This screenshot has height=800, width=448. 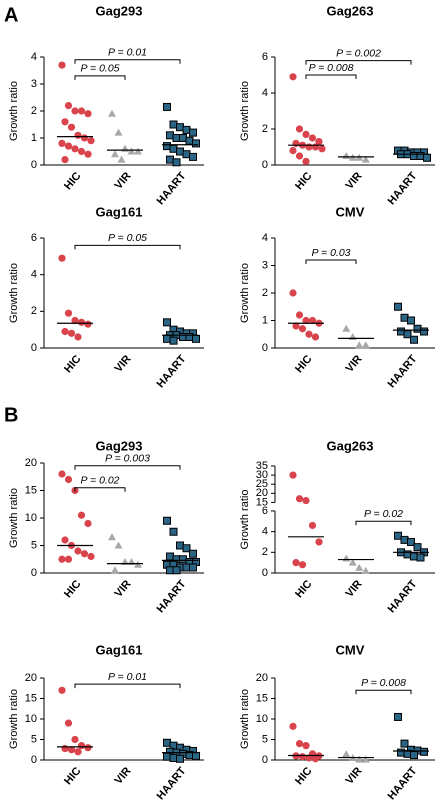 I want to click on chart-title: CMV, so click(x=350, y=649).